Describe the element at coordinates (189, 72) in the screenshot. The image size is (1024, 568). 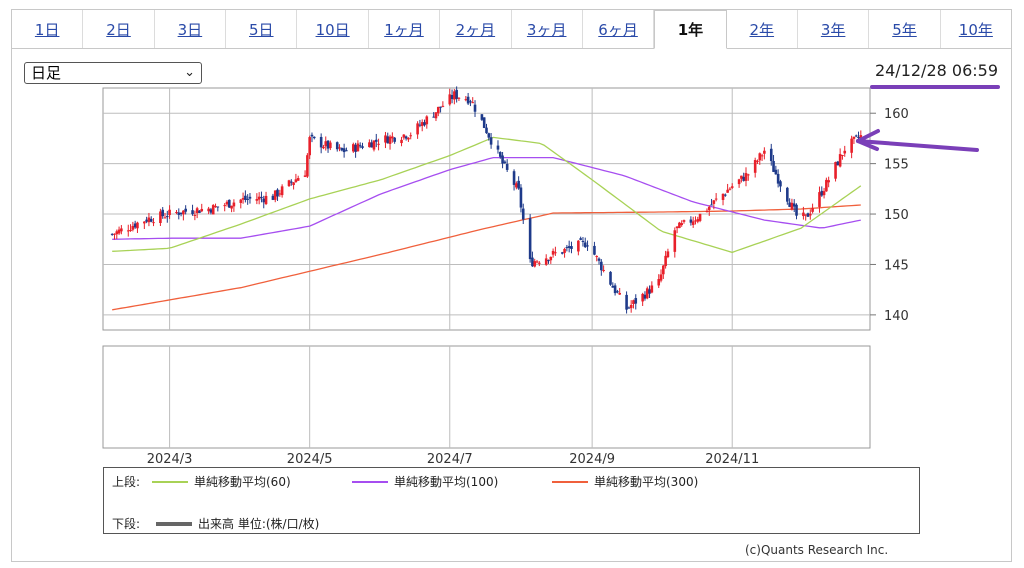
I see `chevron-down-icon: ⌄` at that location.